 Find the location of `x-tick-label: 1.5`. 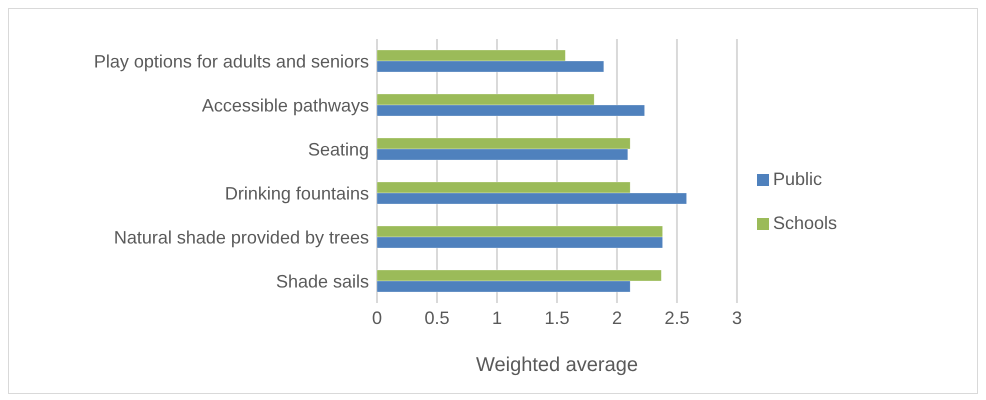

x-tick-label: 1.5 is located at coordinates (557, 318).